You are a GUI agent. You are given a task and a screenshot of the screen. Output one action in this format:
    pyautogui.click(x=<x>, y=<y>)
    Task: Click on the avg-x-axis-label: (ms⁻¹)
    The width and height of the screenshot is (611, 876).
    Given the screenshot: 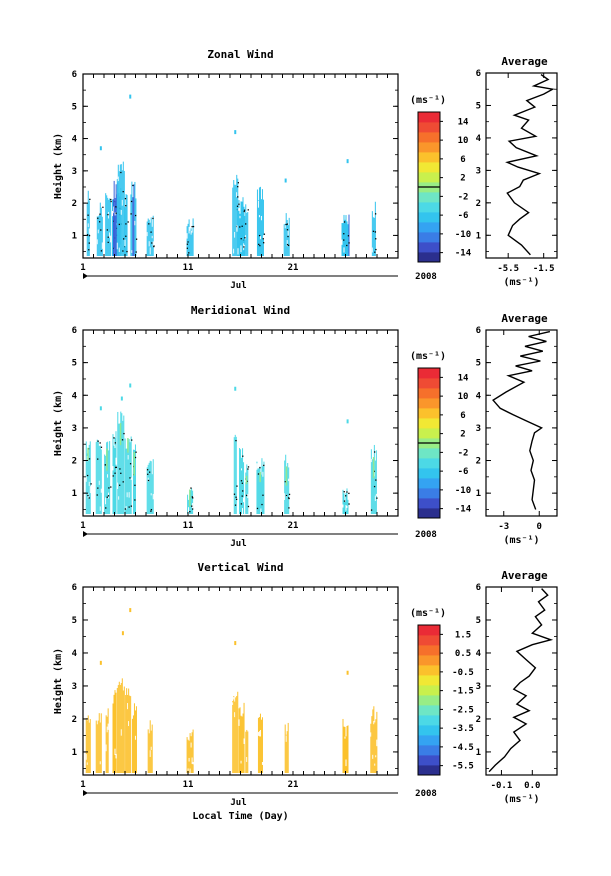 What is the action you would take?
    pyautogui.click(x=521, y=282)
    